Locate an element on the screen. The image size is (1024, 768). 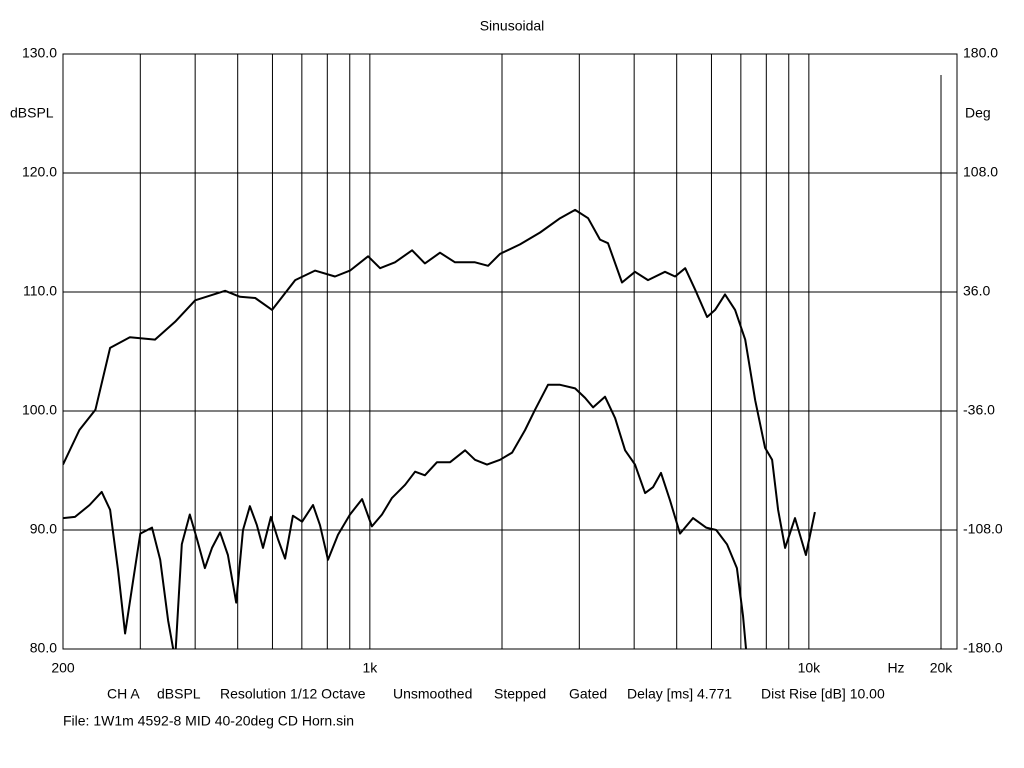
footer-item: Gated is located at coordinates (588, 694).